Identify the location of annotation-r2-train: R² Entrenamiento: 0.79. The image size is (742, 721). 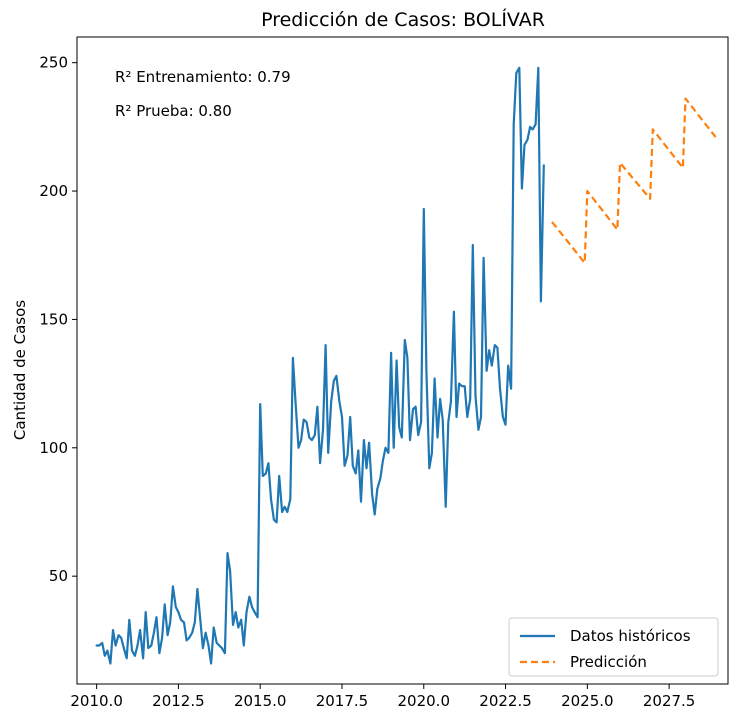
(203, 77).